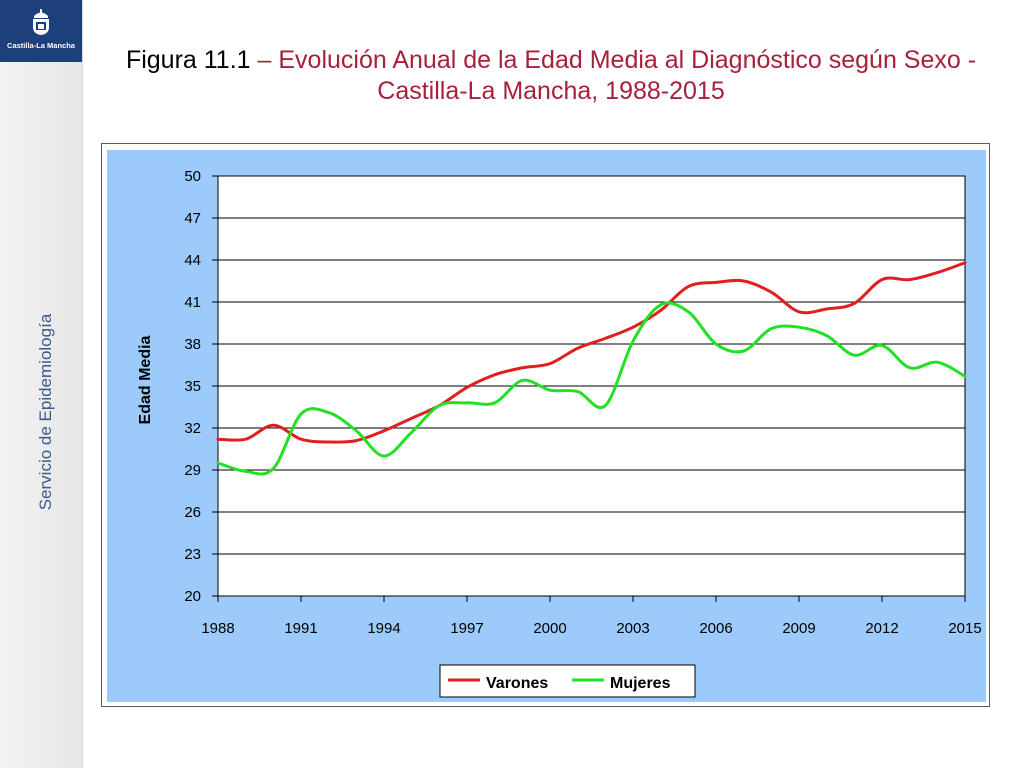  I want to click on x-tick-label: 2015, so click(964, 628).